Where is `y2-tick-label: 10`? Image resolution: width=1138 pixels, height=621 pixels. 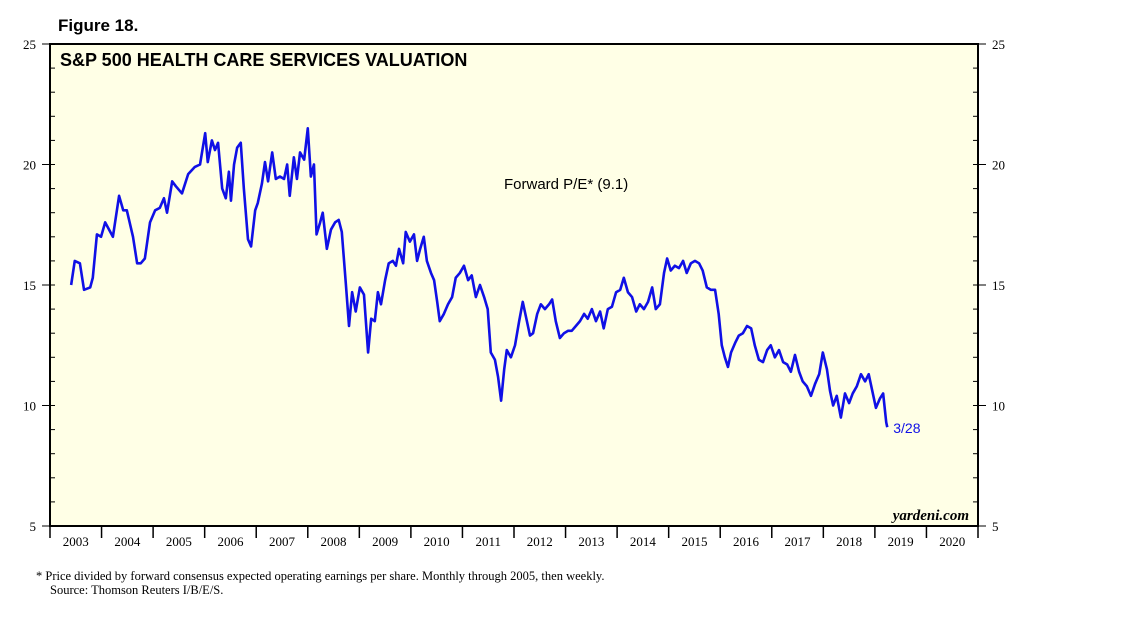
y2-tick-label: 10 is located at coordinates (998, 406).